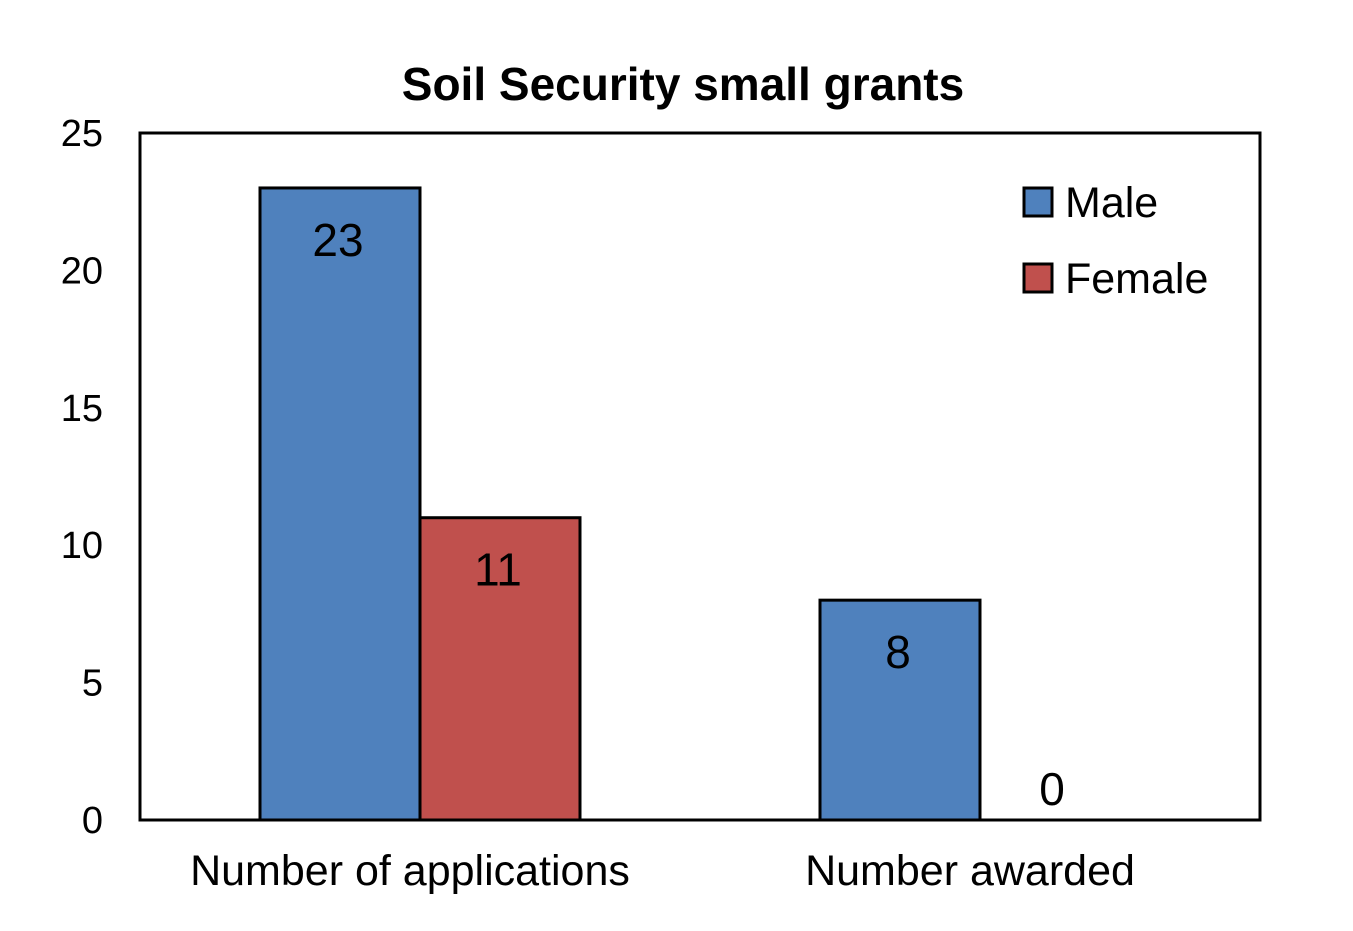 The width and height of the screenshot is (1353, 931). What do you see at coordinates (898, 652) in the screenshot?
I see `data-label: 8` at bounding box center [898, 652].